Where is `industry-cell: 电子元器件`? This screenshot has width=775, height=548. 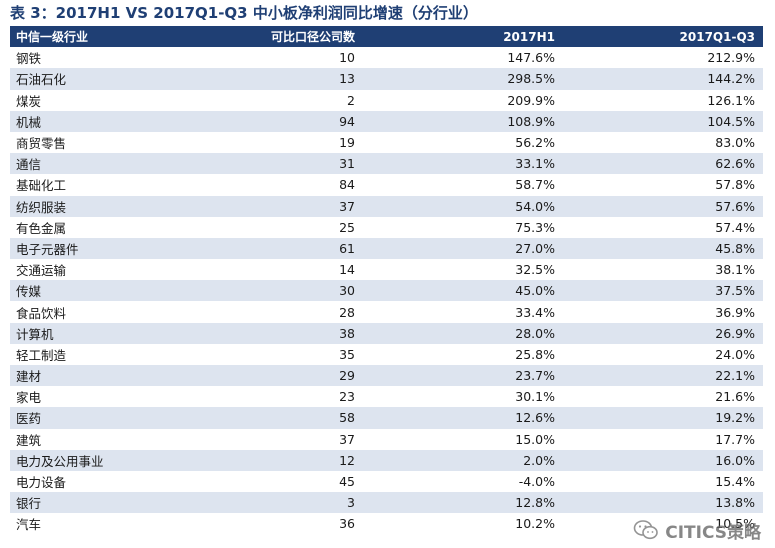 industry-cell: 电子元器件 is located at coordinates (84, 248).